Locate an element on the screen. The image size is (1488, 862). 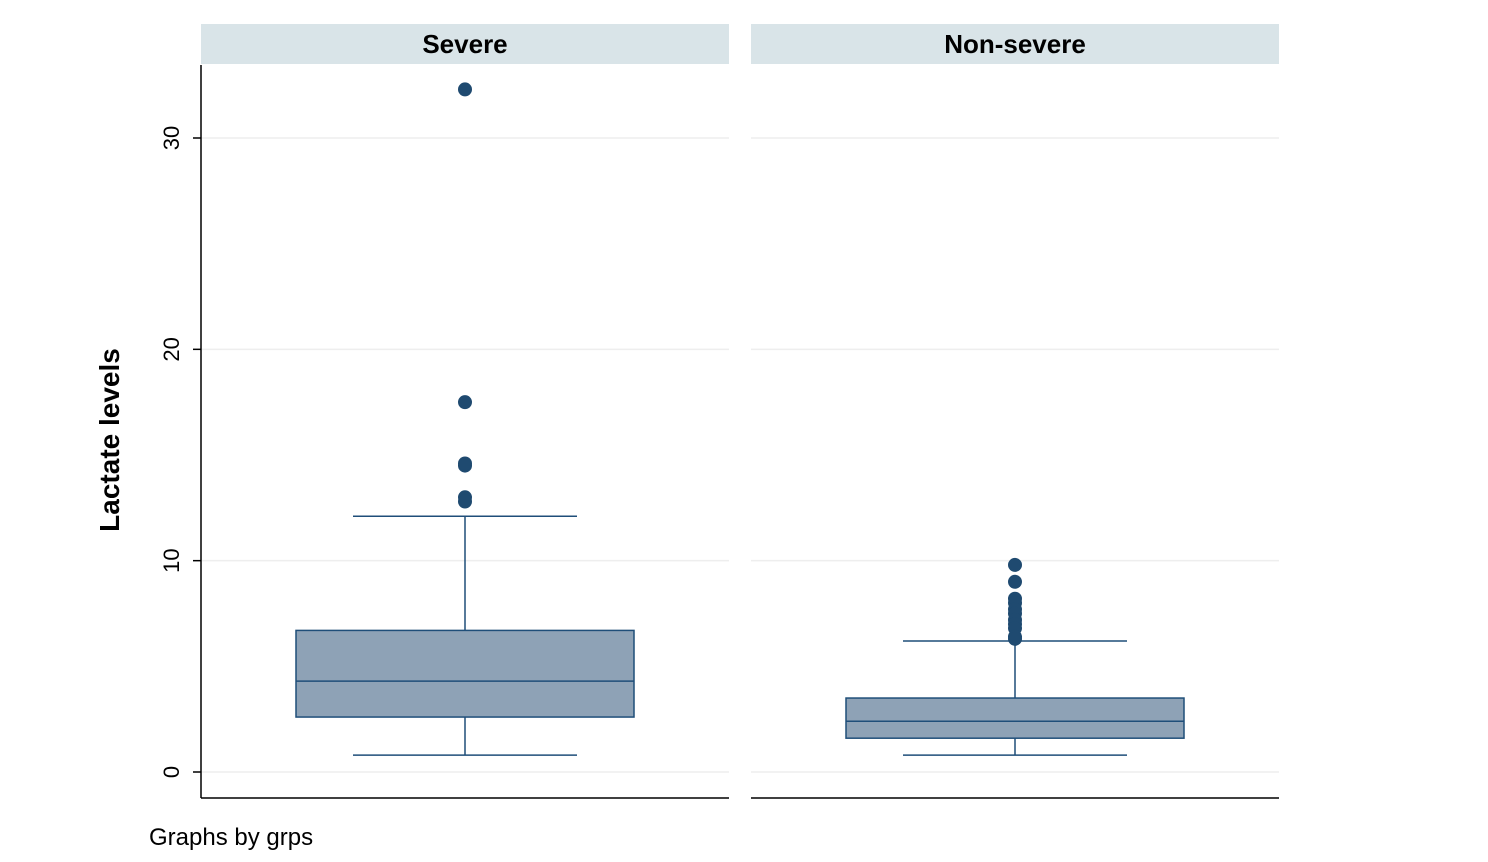
y-tick-label: 30 is located at coordinates (171, 138).